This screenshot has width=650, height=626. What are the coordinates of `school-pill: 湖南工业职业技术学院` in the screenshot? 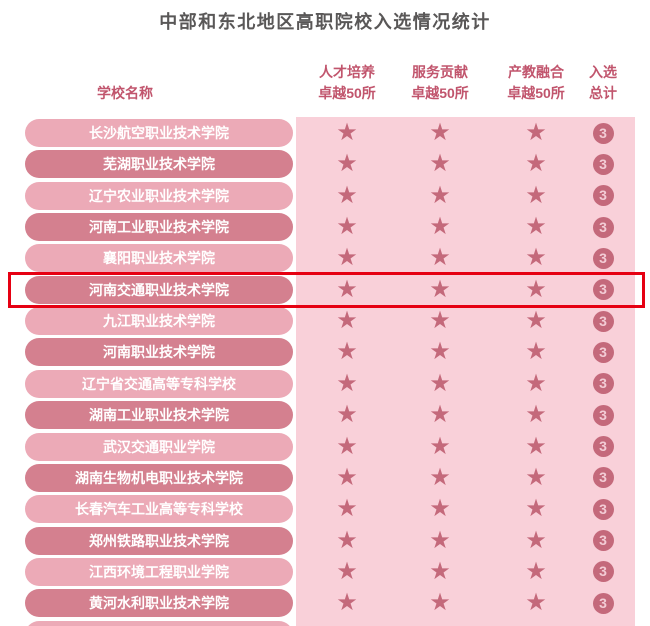 It's located at (159, 415).